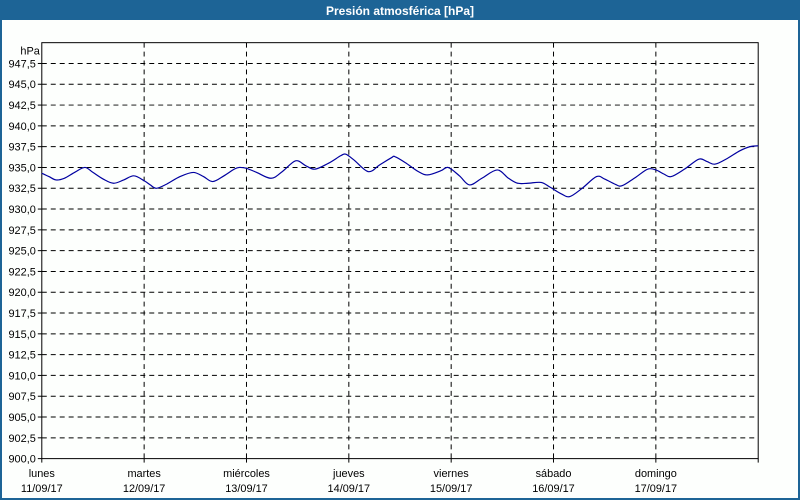 The height and width of the screenshot is (500, 800). Describe the element at coordinates (21, 397) in the screenshot. I see `y-tick-label: 907,5` at that location.